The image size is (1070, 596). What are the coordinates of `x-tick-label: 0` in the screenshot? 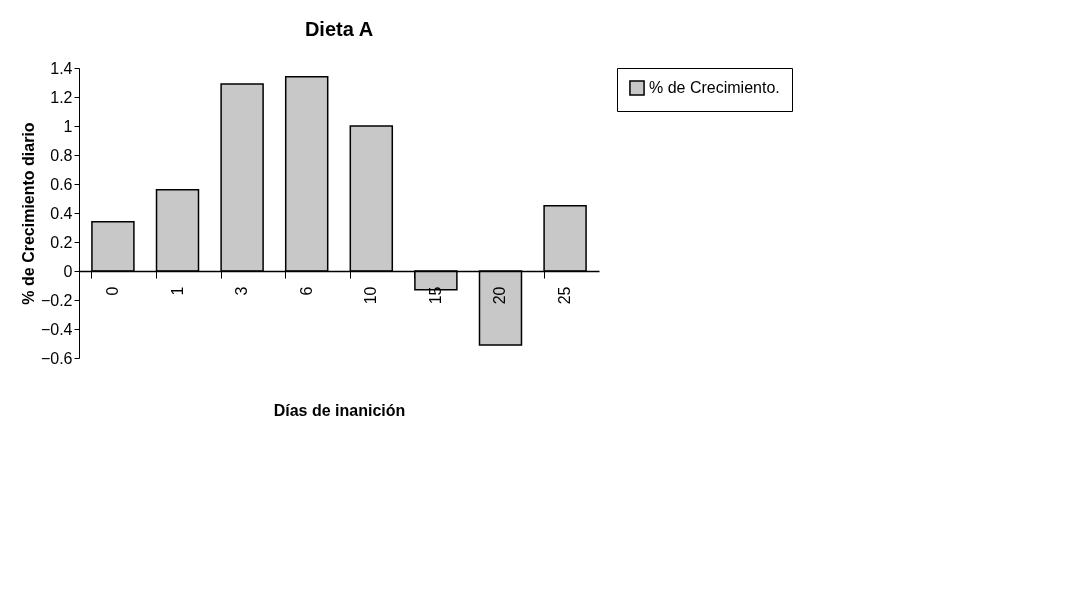 It's located at (112, 291).